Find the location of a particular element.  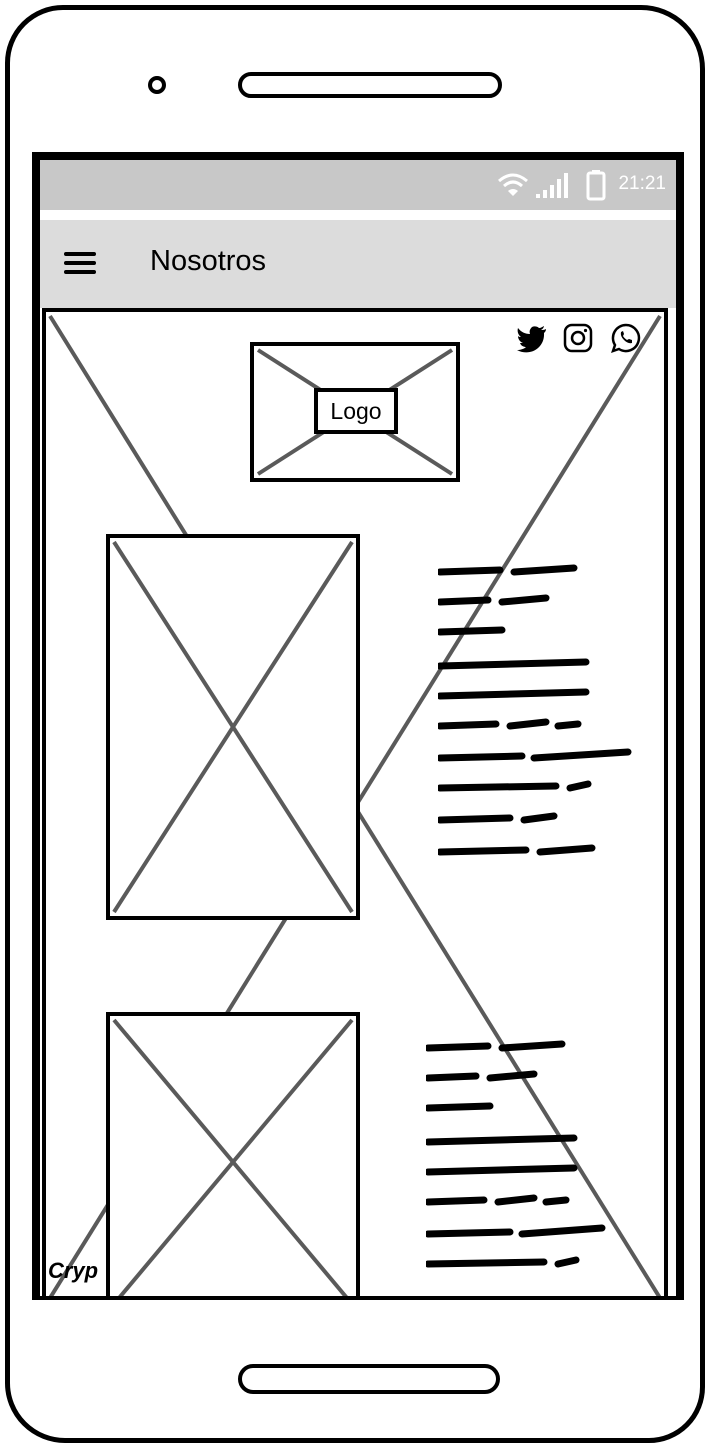

home-button is located at coordinates (369, 1379).